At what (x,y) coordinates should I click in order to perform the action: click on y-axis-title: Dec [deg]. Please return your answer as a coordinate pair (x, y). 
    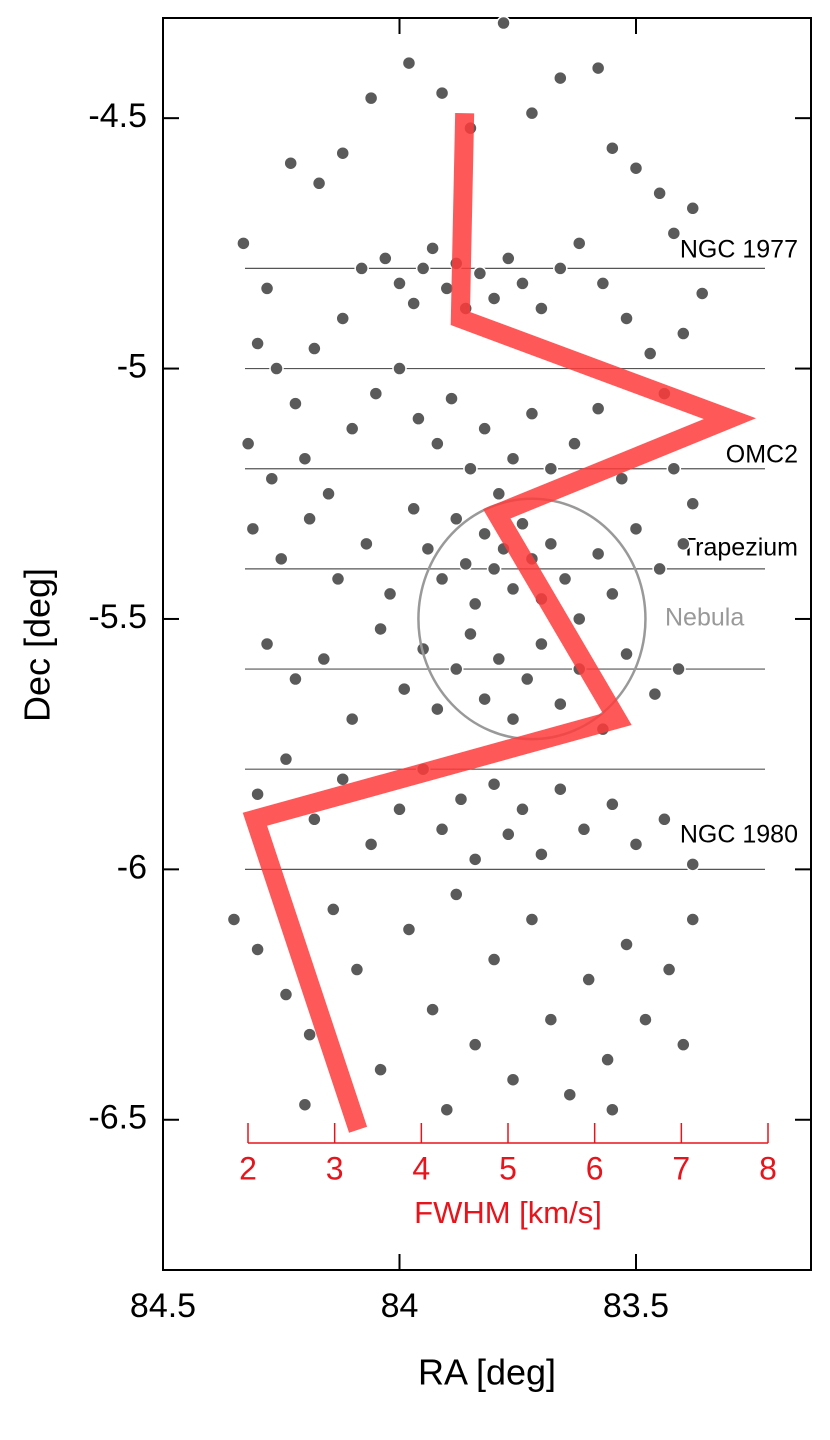
    Looking at the image, I should click on (37, 645).